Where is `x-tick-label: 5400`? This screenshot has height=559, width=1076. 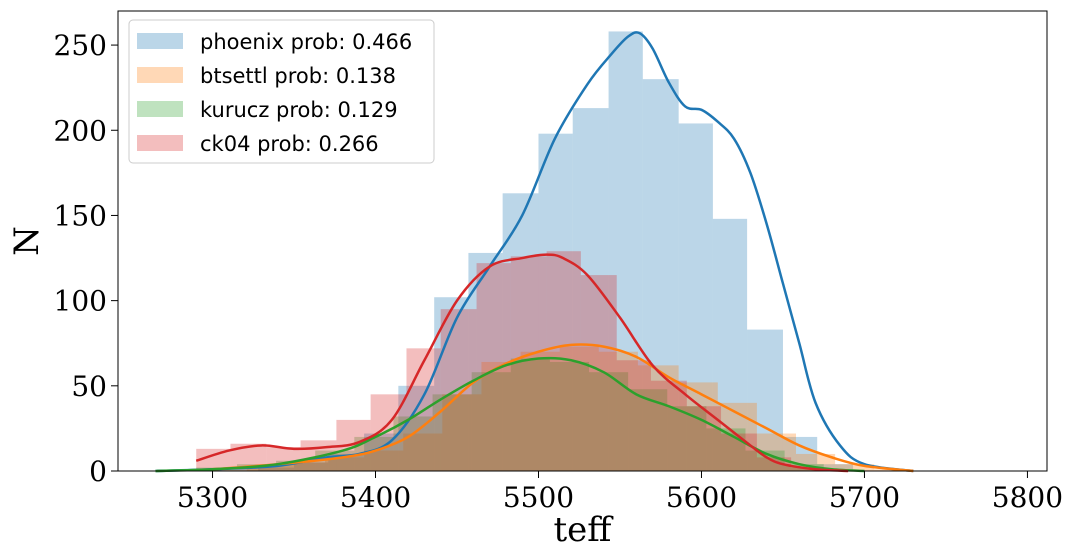
x-tick-label: 5400 is located at coordinates (375, 497).